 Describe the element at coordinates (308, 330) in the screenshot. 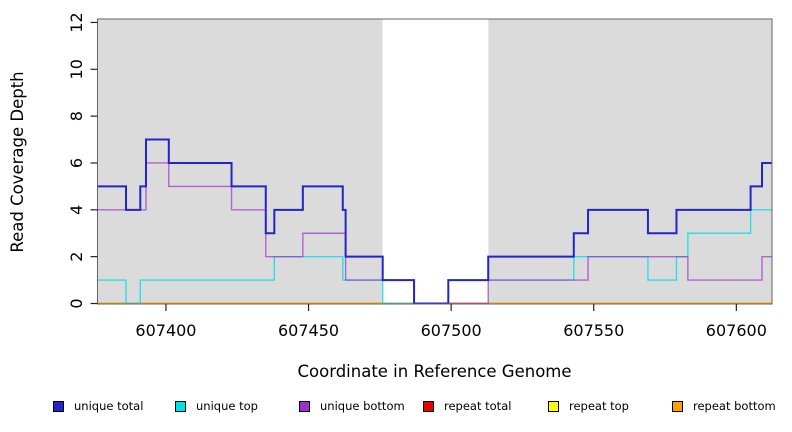

I see `x-tick-label: 607450` at that location.